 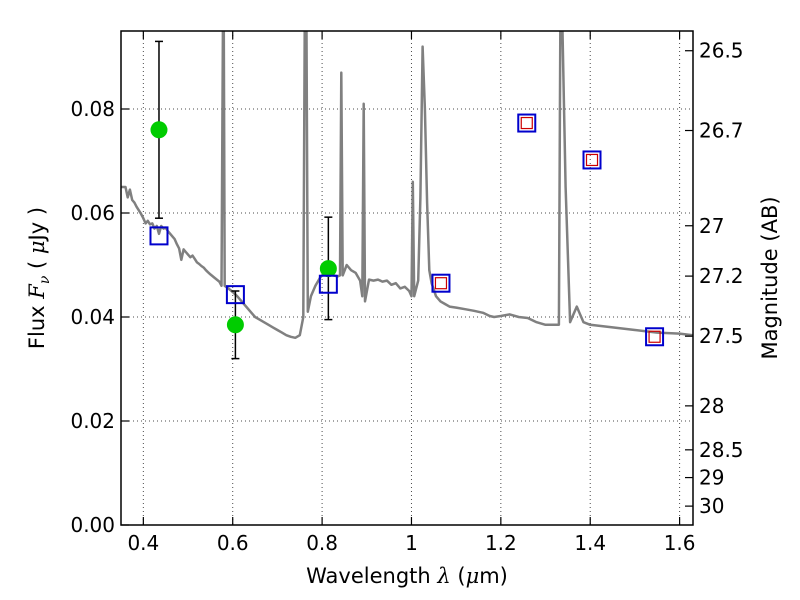 What do you see at coordinates (143, 543) in the screenshot?
I see `x-tick-label: 0.4` at bounding box center [143, 543].